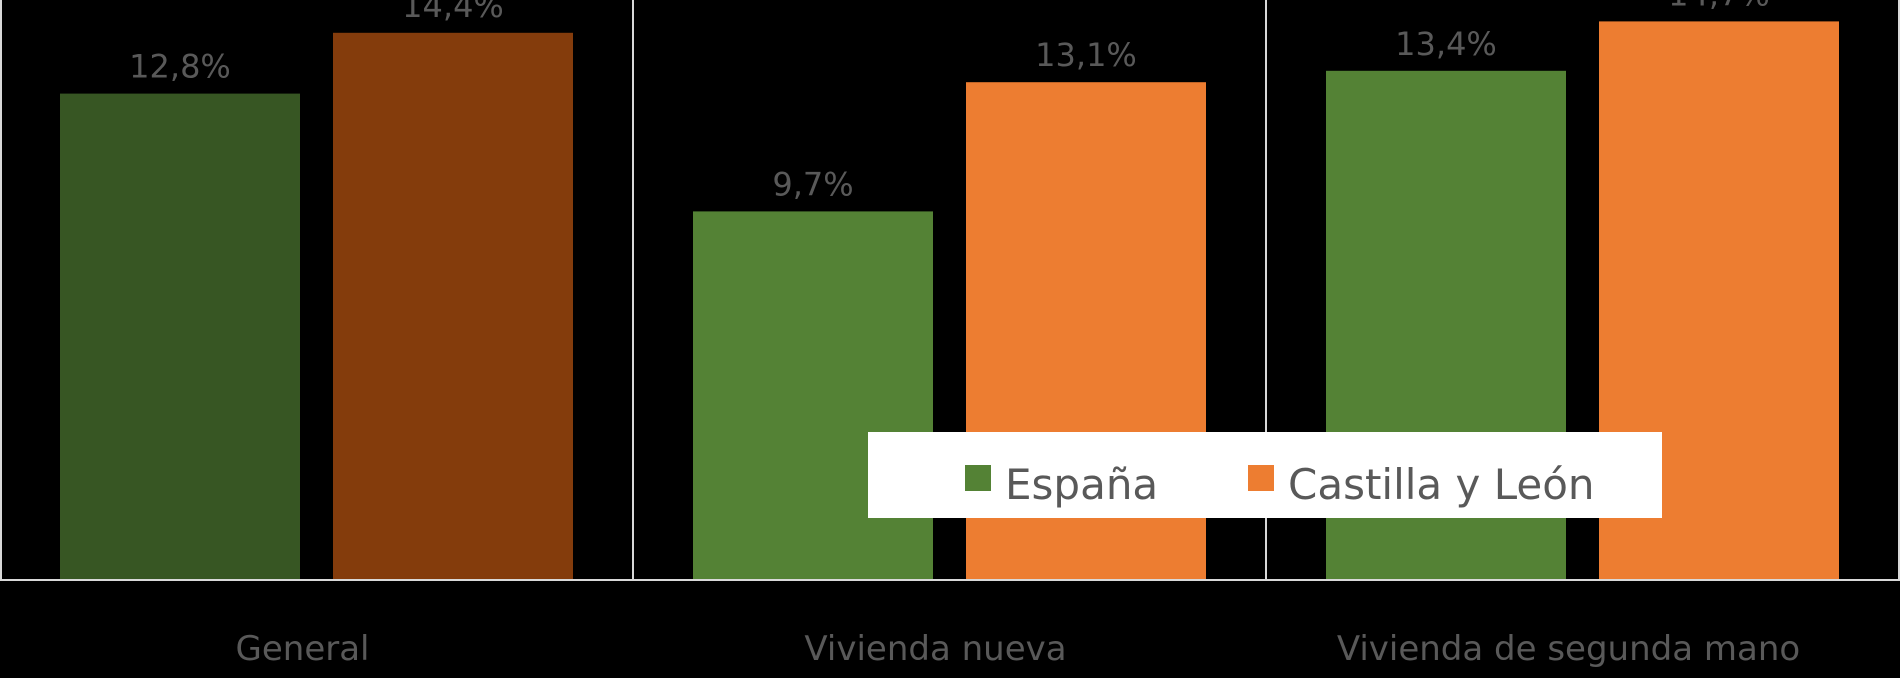 The width and height of the screenshot is (1900, 678). Describe the element at coordinates (1568, 649) in the screenshot. I see `category-label-vivienda-de-segunda-mano: Vivienda de segunda mano` at that location.